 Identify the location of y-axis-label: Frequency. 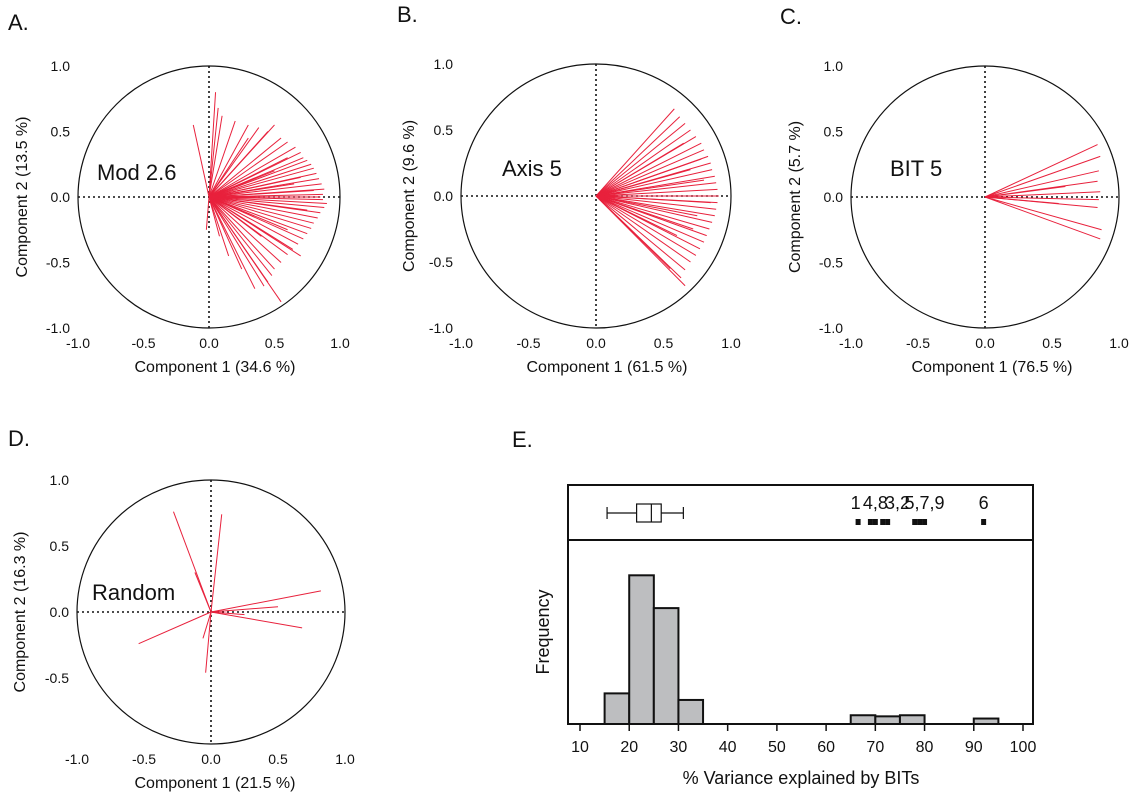
(543, 631).